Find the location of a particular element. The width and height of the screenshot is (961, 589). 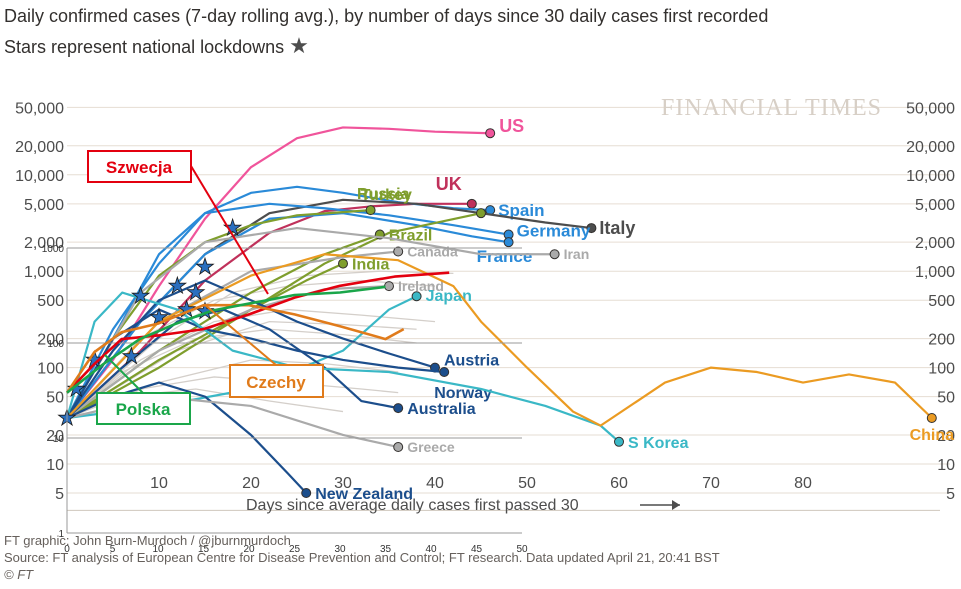

x-tick-label: 40 is located at coordinates (435, 483).